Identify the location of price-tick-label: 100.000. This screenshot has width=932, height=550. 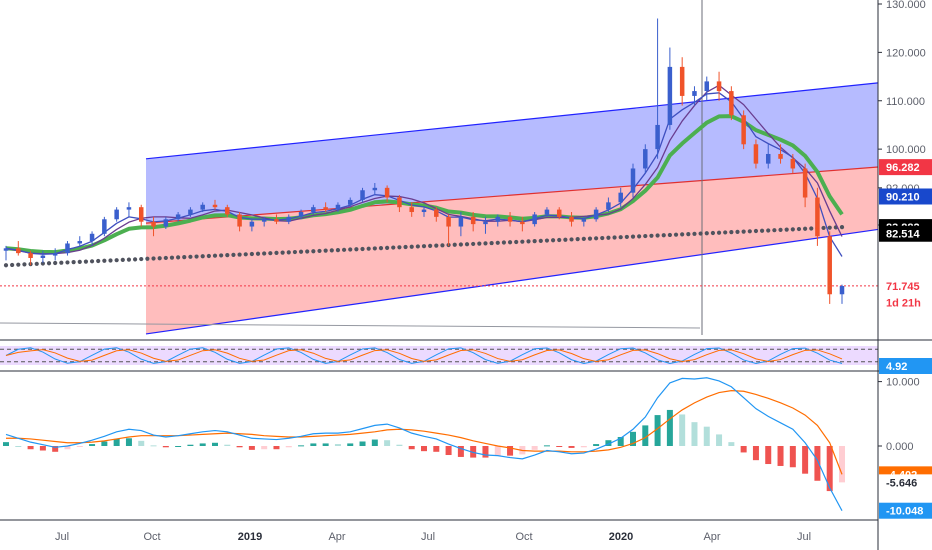
(906, 150).